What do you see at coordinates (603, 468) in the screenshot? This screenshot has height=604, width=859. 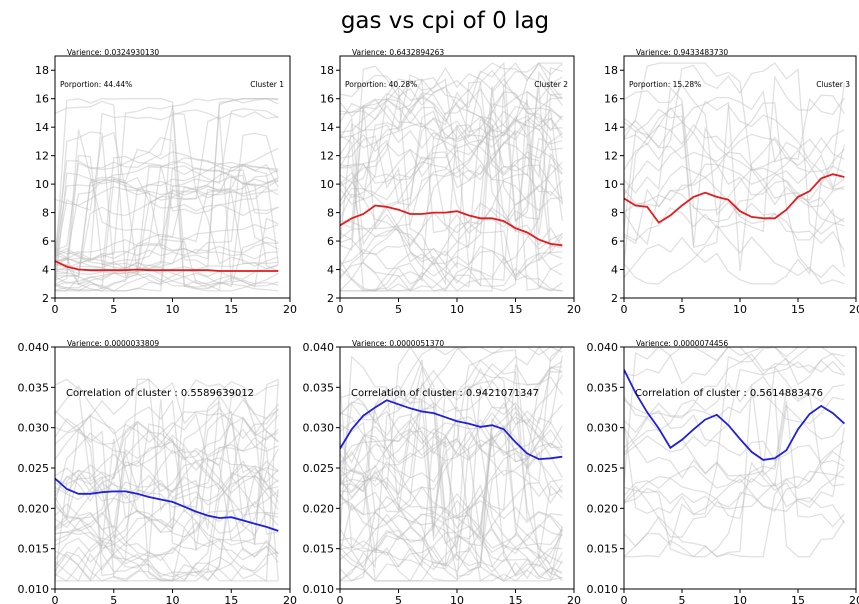 I see `y-tick-label: 0.025` at bounding box center [603, 468].